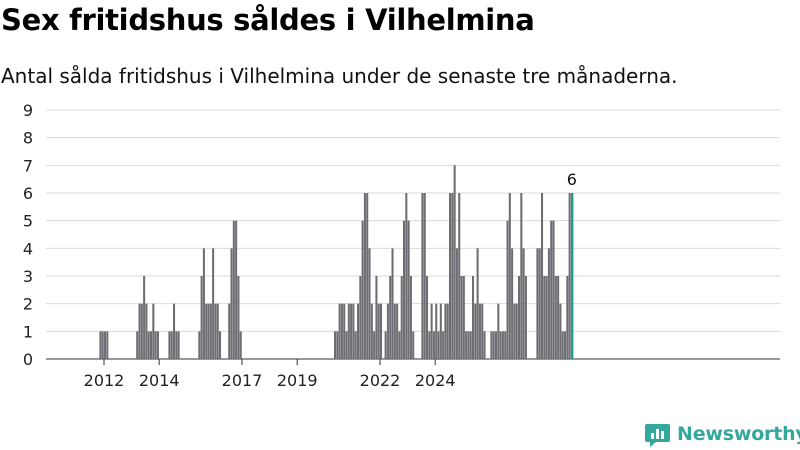 The height and width of the screenshot is (450, 800). What do you see at coordinates (28, 248) in the screenshot?
I see `y-tick-label: 4` at bounding box center [28, 248].